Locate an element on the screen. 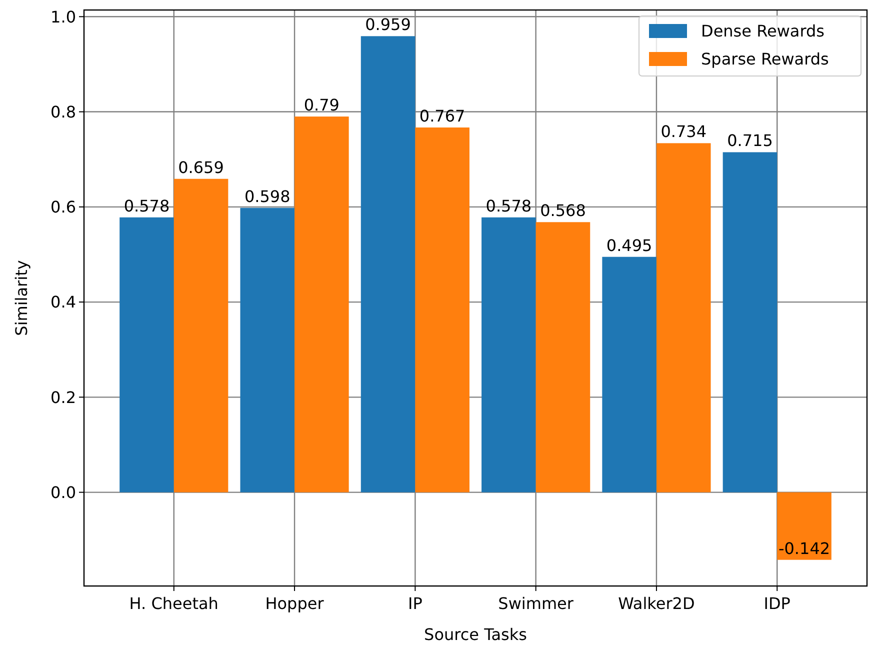 The height and width of the screenshot is (648, 871). x-tick-label: H. Cheetah is located at coordinates (173, 603).